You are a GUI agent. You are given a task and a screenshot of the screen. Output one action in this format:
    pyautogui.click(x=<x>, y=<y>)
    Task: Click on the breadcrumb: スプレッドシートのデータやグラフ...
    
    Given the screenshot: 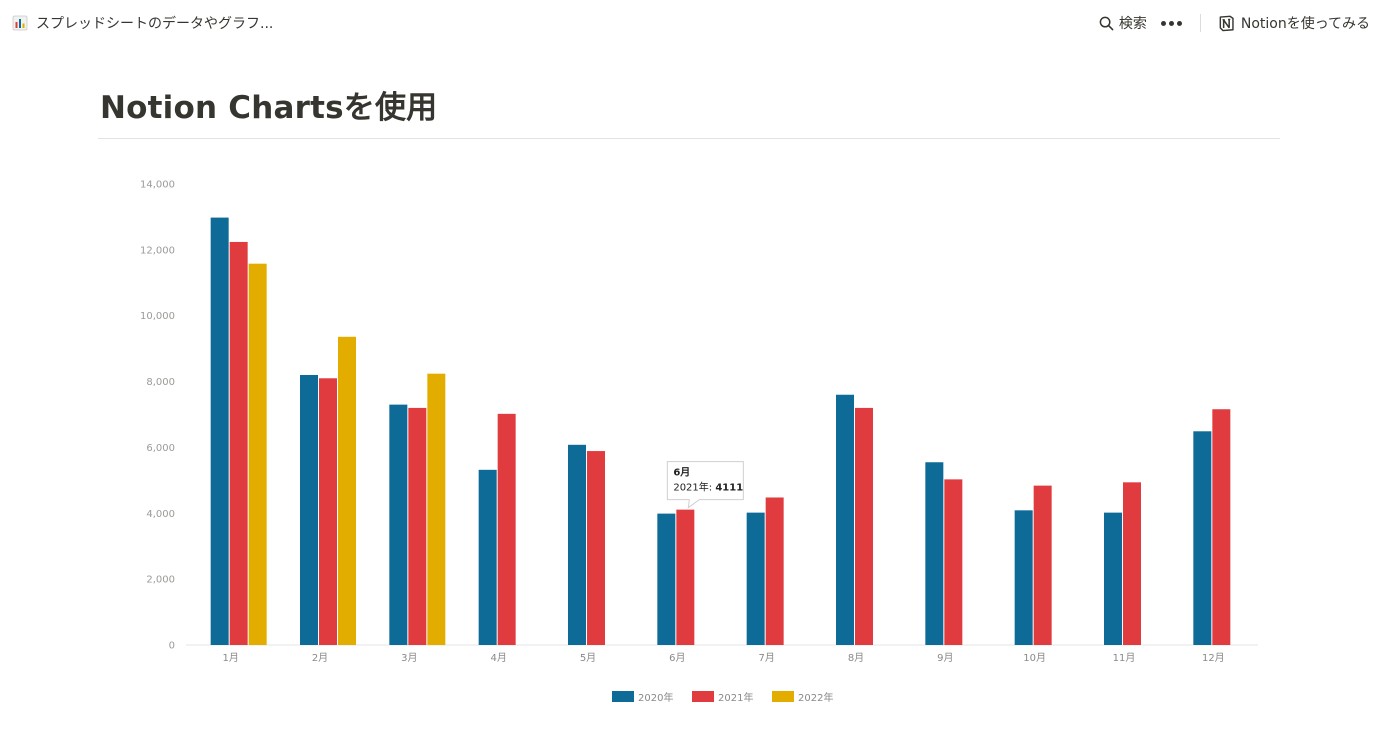 What is the action you would take?
    pyautogui.click(x=142, y=23)
    